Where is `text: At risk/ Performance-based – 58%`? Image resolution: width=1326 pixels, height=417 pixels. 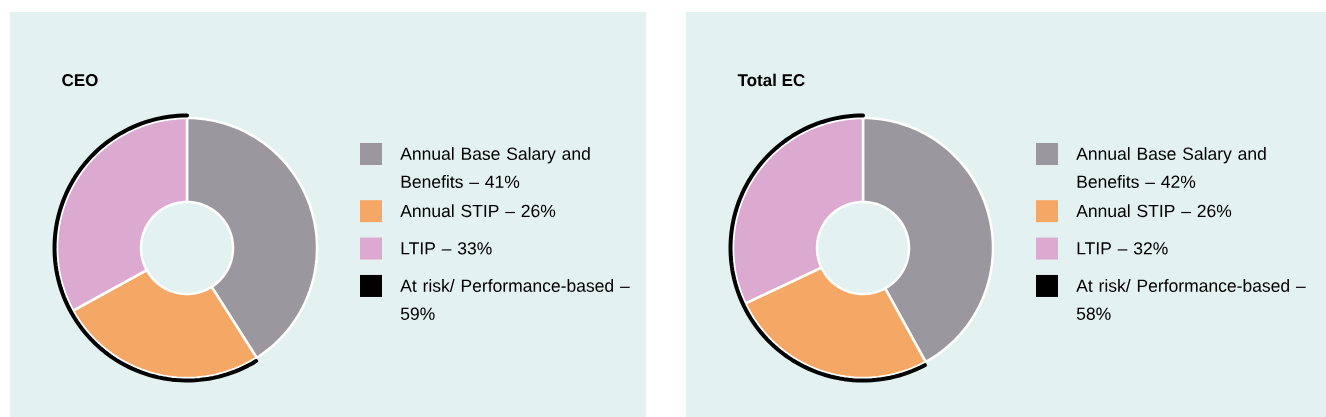 text: At risk/ Performance-based – 58% is located at coordinates (1191, 299).